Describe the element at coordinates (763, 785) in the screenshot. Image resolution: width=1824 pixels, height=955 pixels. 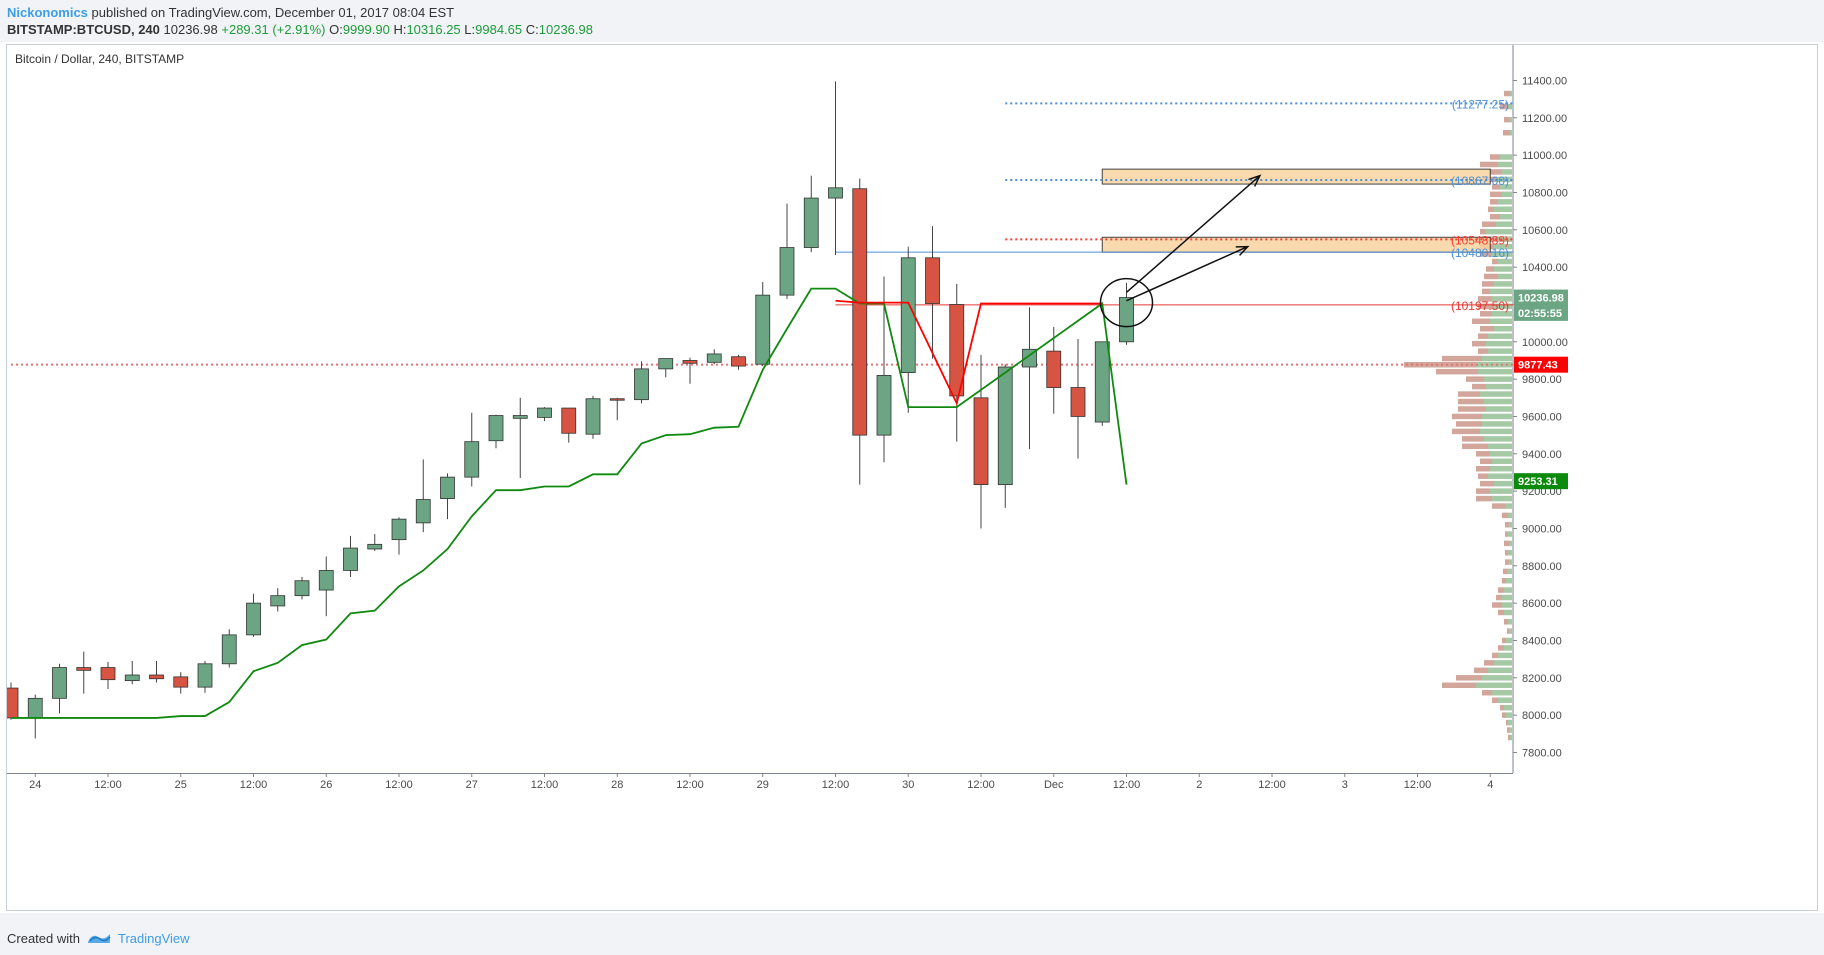
I see `time-tick-label: 29` at that location.